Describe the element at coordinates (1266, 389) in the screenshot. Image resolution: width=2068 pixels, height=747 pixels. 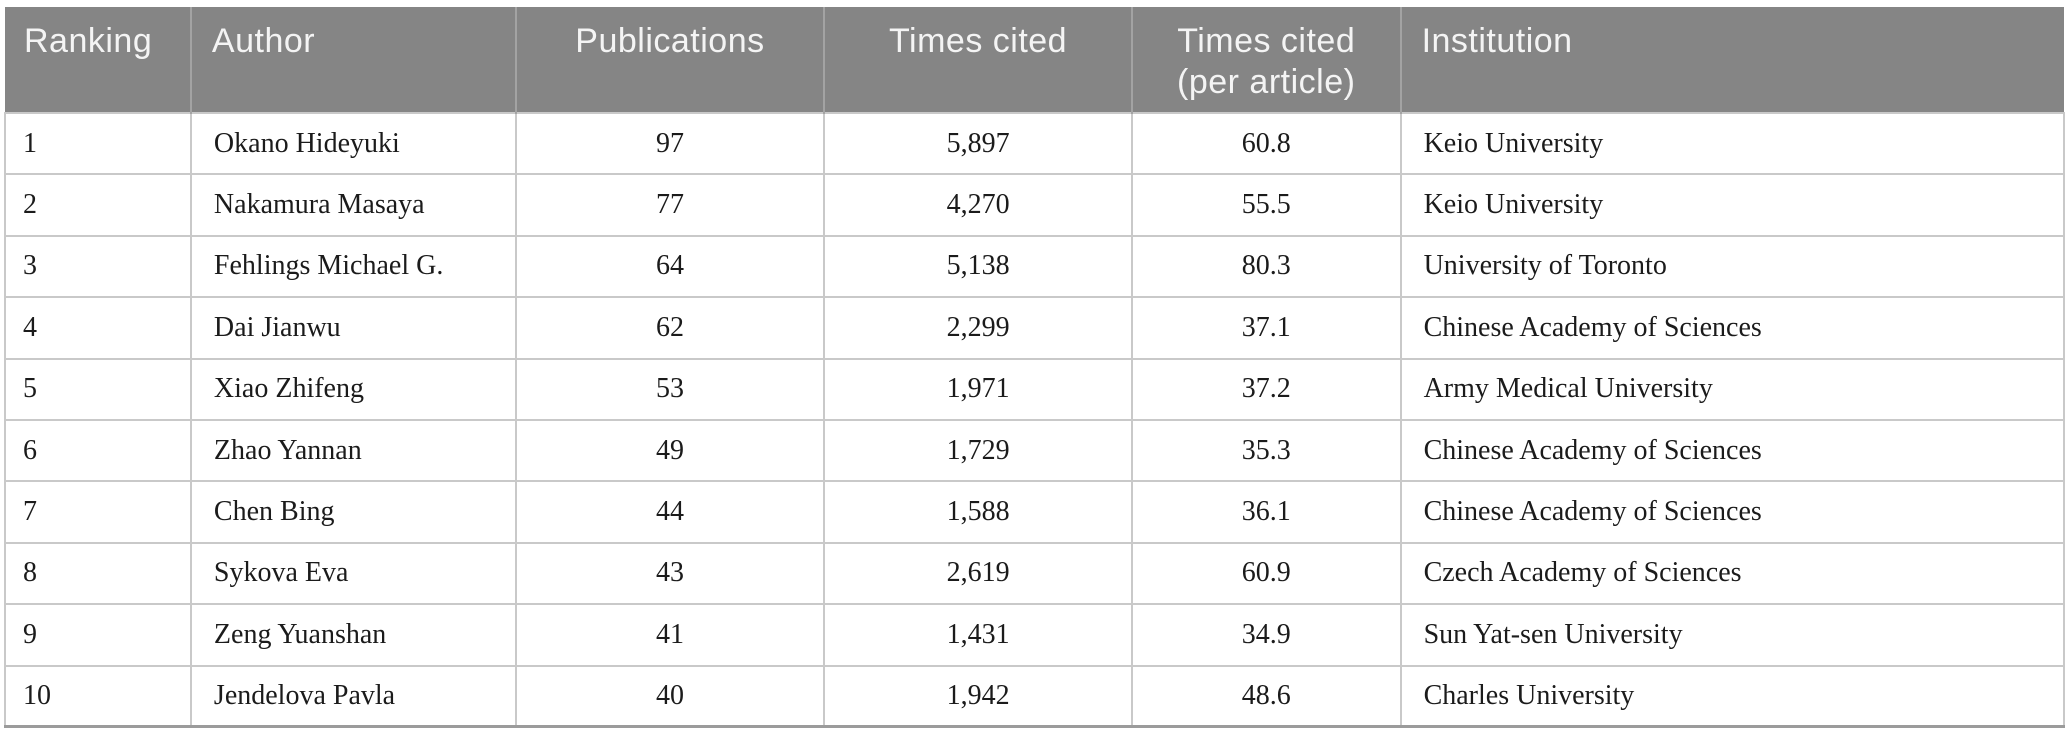
I see `cell-times-cited-per-article: 37.2` at that location.